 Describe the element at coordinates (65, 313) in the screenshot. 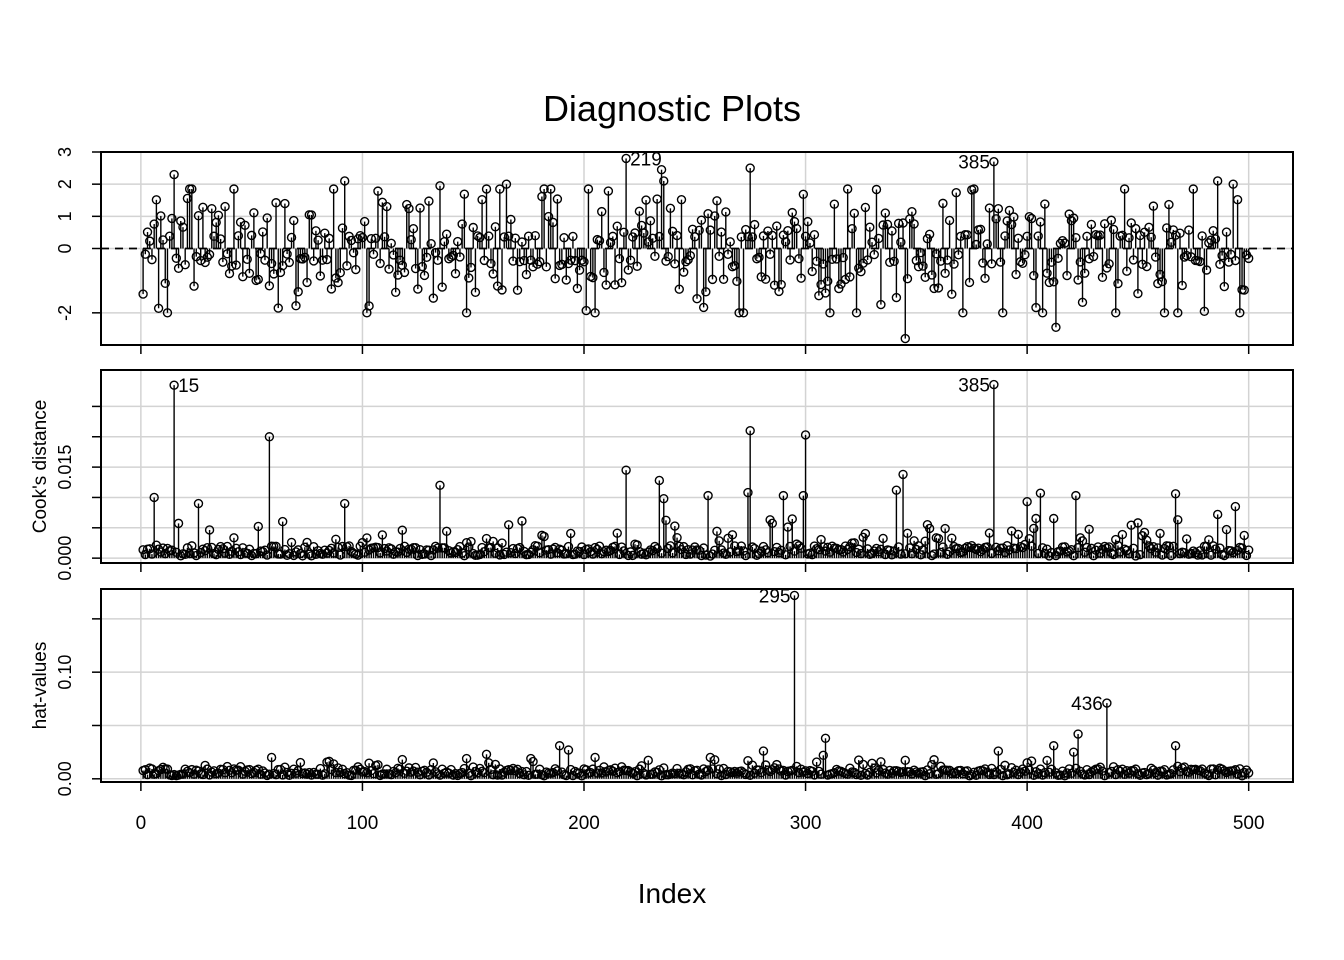

I see `y-tick-label: -2` at that location.